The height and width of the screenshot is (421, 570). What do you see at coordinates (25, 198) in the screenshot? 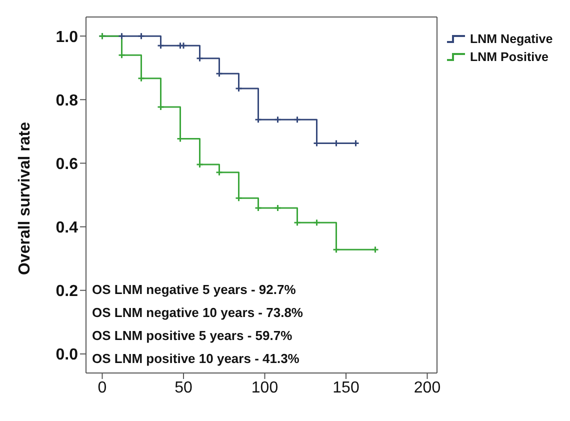
I see `y-axis-title: Overall survival rate` at bounding box center [25, 198].